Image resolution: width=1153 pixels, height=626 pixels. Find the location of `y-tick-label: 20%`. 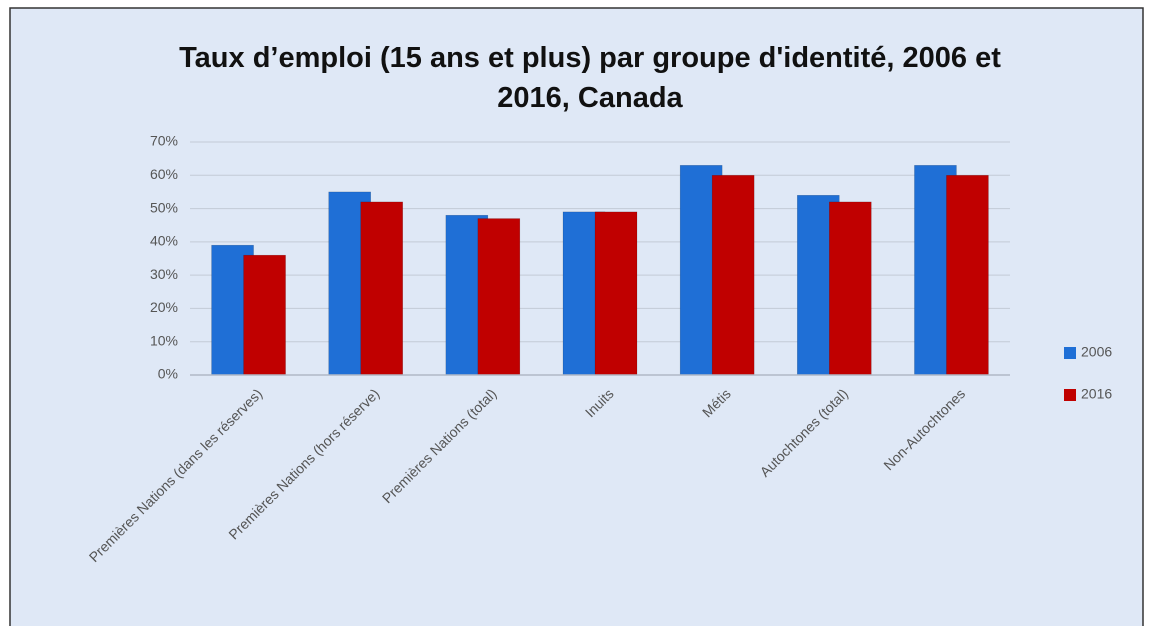

y-tick-label: 20% is located at coordinates (164, 307).